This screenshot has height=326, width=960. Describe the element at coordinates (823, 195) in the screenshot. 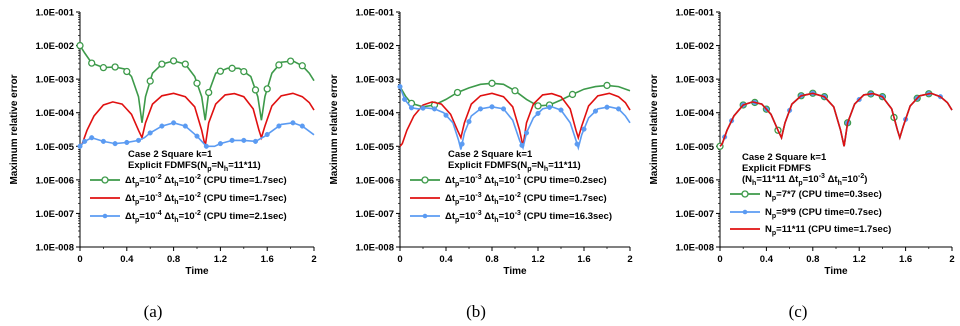

I see `legend-label: Np=7*7 (CPU time=0.3sec)` at that location.